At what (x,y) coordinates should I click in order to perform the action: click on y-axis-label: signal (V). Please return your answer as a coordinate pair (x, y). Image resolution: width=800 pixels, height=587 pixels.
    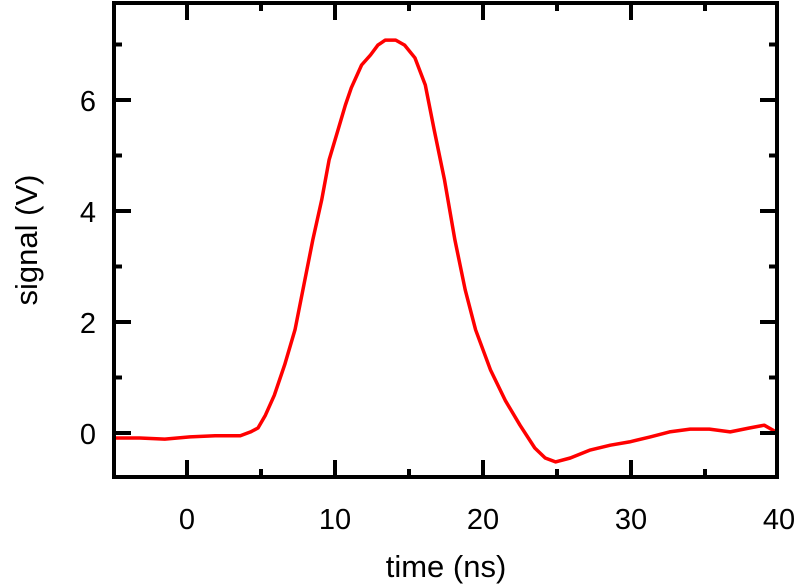
    Looking at the image, I should click on (26, 240).